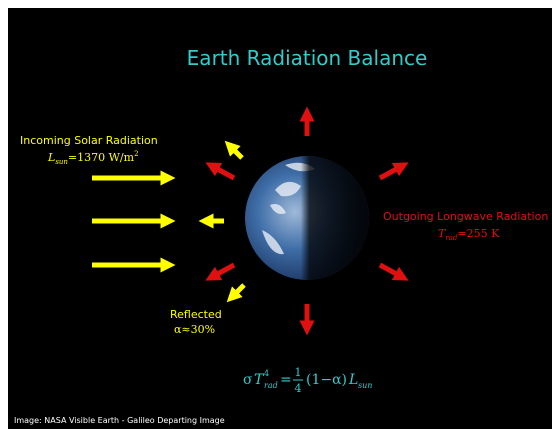 The image size is (552, 429). What do you see at coordinates (248, 380) in the screenshot?
I see `sigma: σ` at bounding box center [248, 380].